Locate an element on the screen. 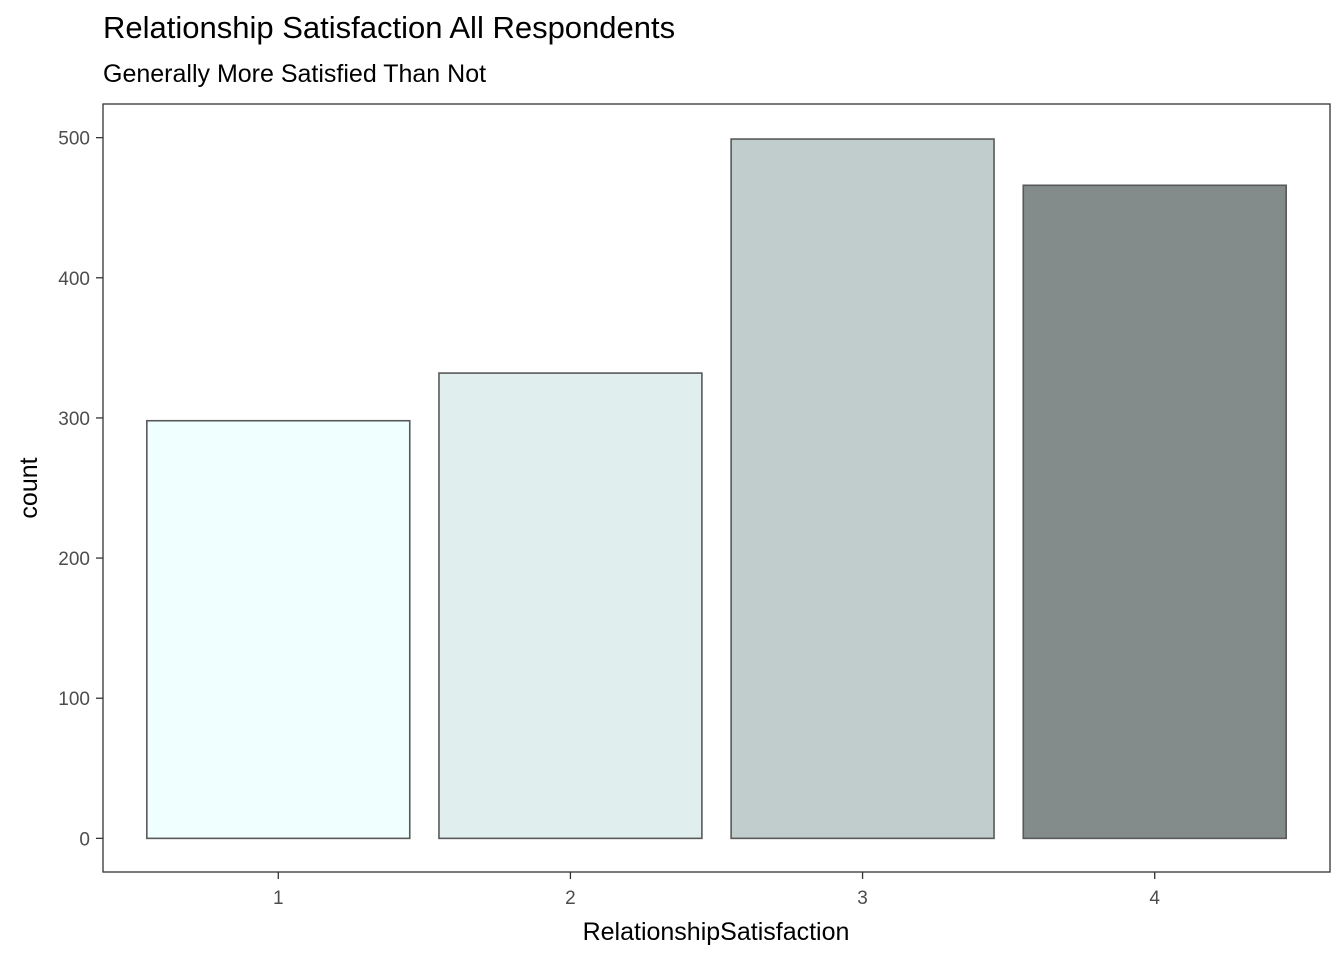 This screenshot has width=1344, height=960. x-axis-ticks: 1 2 3 4 is located at coordinates (716, 890).